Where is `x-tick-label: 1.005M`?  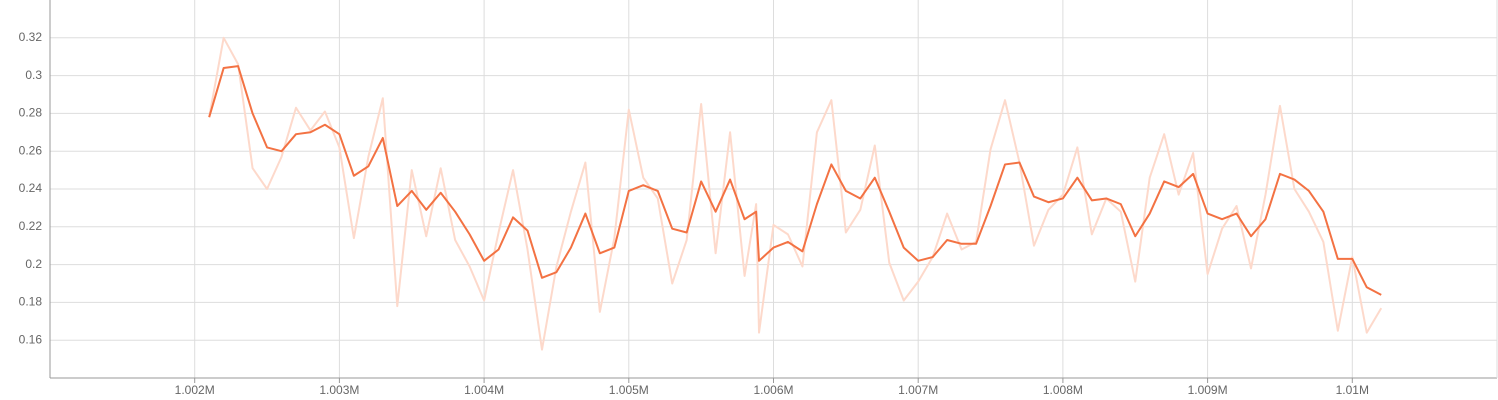 x-tick-label: 1.005M is located at coordinates (629, 390).